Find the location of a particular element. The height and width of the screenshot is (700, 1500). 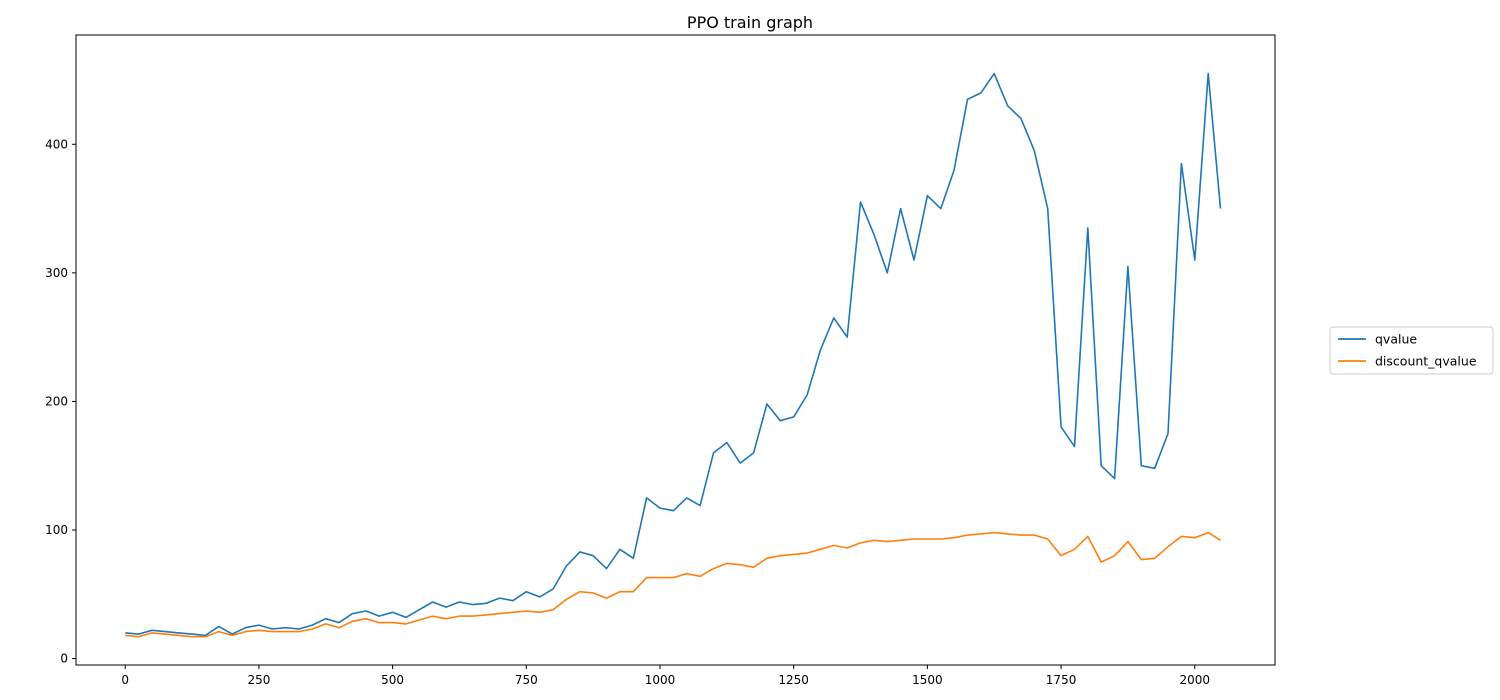

y-tick-label: 0 is located at coordinates (64, 659).